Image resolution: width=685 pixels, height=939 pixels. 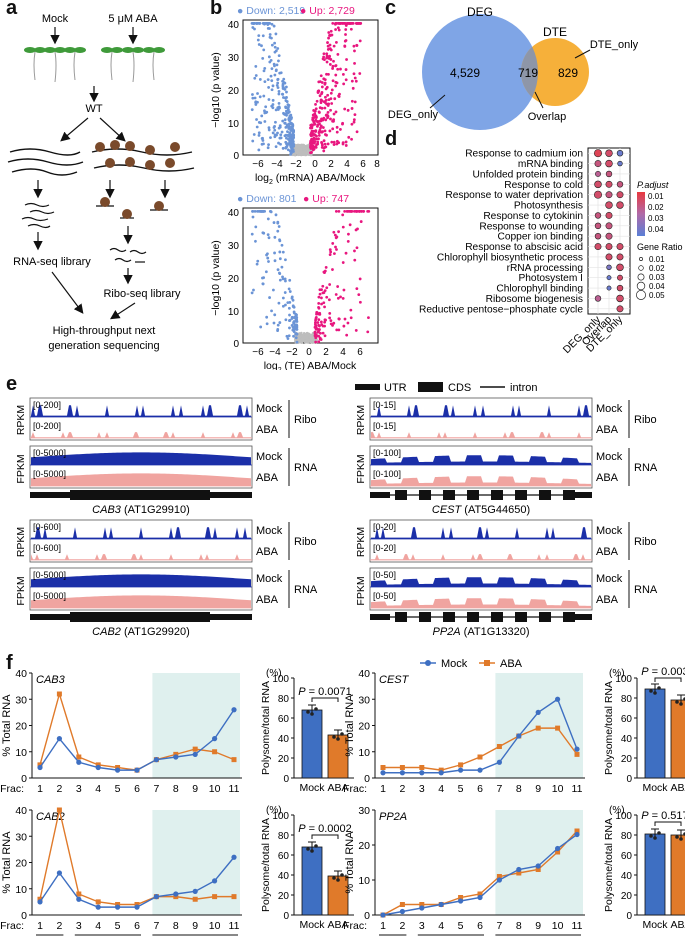 What do you see at coordinates (337, 788) in the screenshot?
I see `aba-bar-label: ABA` at bounding box center [337, 788].